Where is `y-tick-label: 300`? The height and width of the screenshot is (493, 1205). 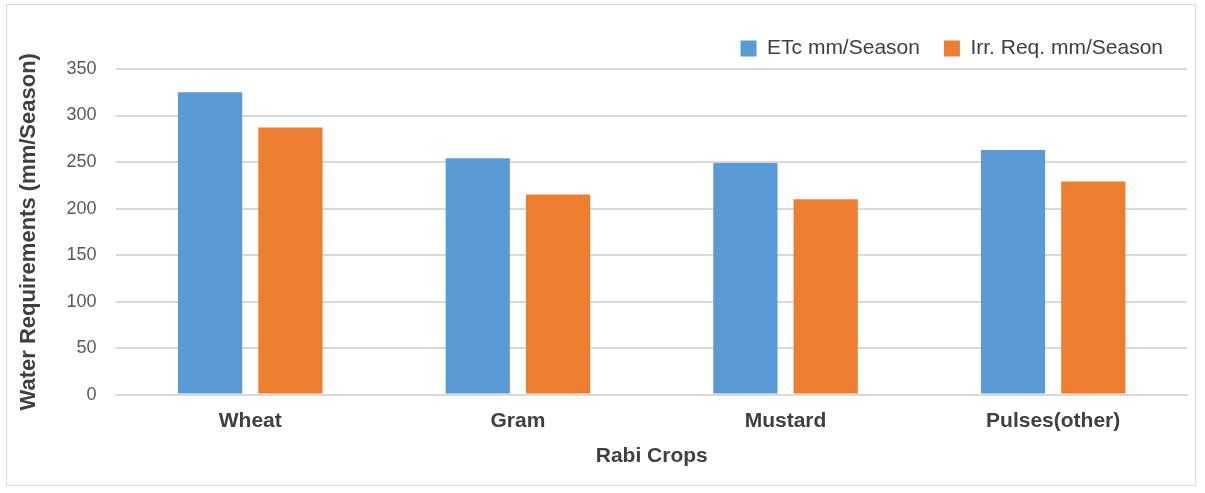
y-tick-label: 300 is located at coordinates (81, 114).